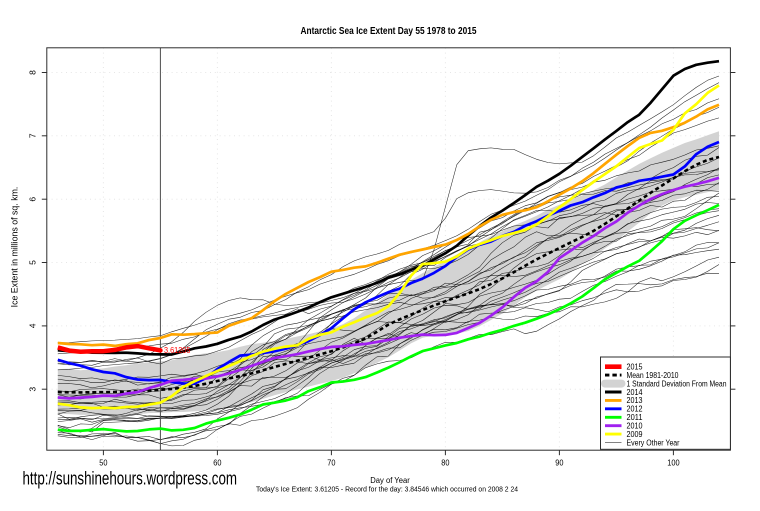 The image size is (760, 511). I want to click on svg-text: 6, so click(33, 199).